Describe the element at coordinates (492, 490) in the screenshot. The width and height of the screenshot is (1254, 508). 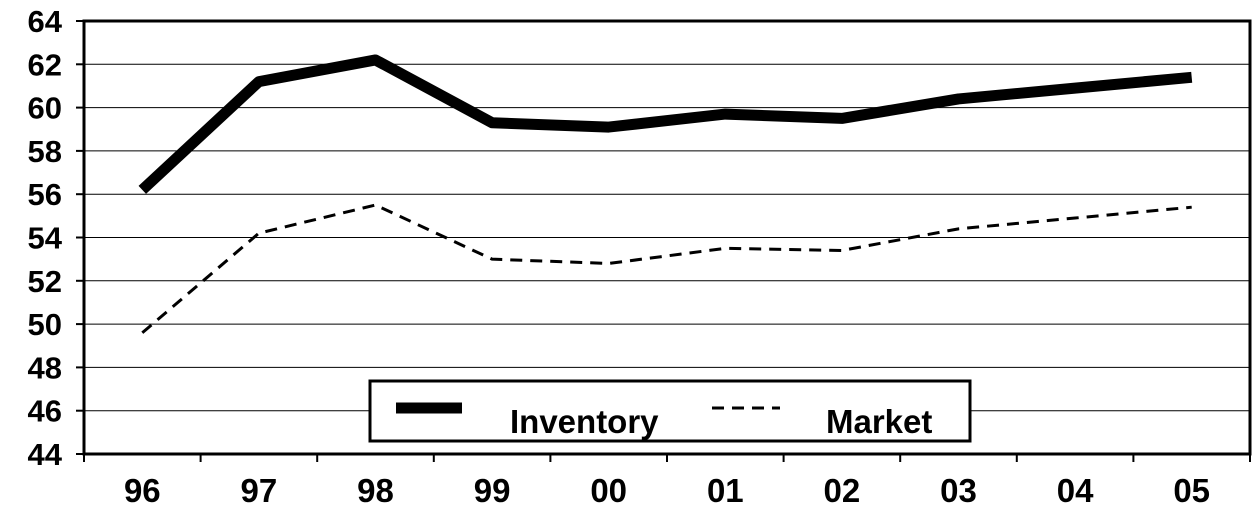
I see `x-tick-label: 99` at that location.